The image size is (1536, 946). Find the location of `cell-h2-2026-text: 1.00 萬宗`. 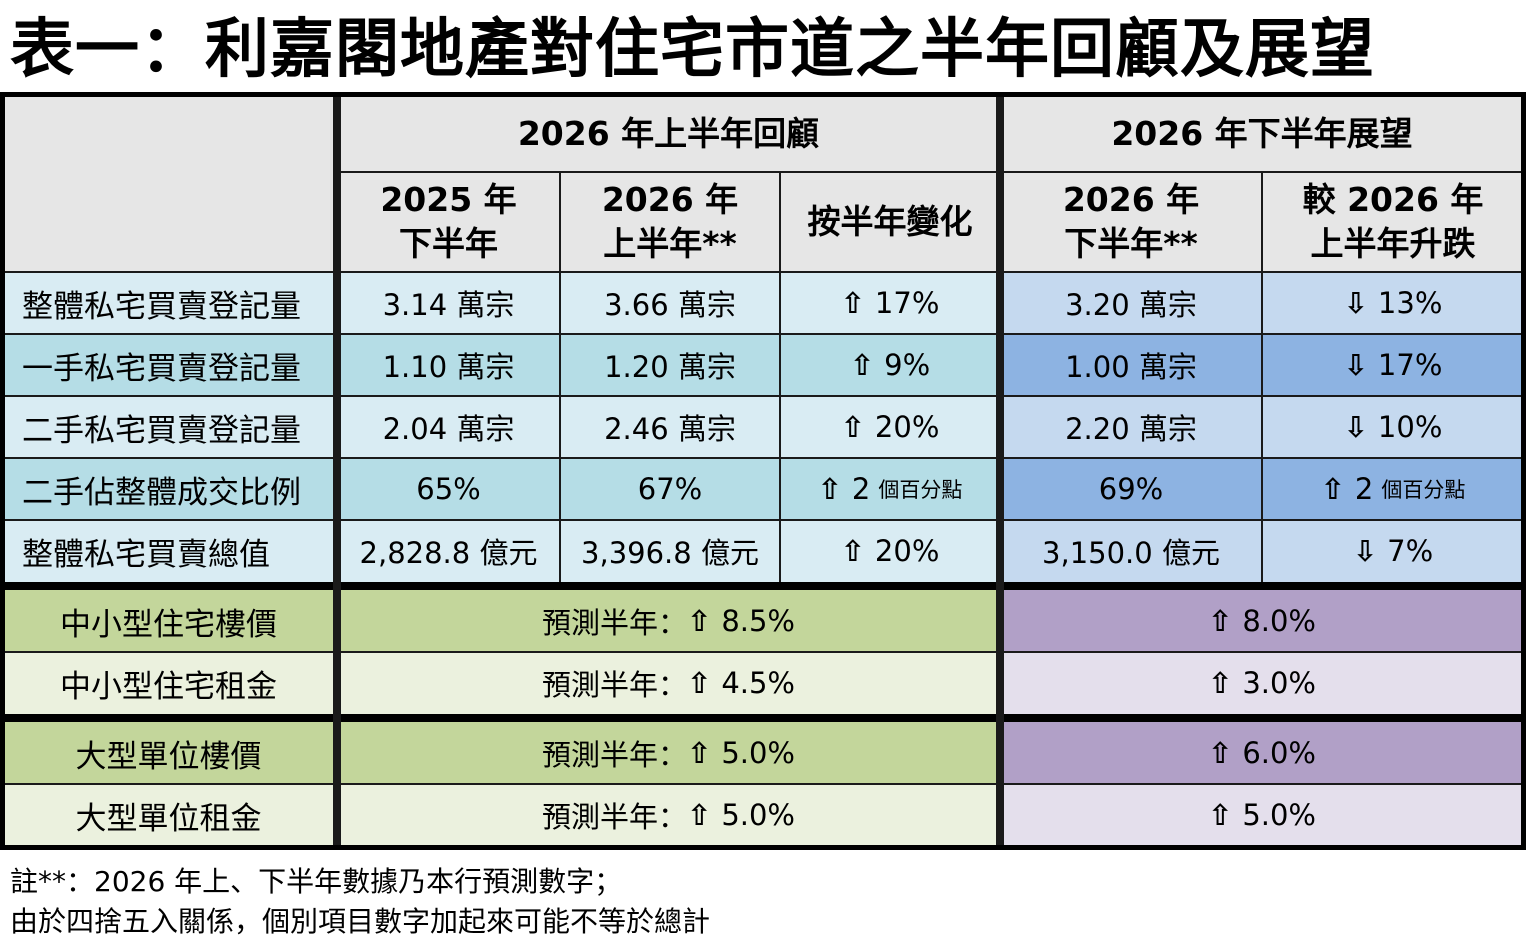

cell-h2-2026-text: 1.00 萬宗 is located at coordinates (1131, 367).